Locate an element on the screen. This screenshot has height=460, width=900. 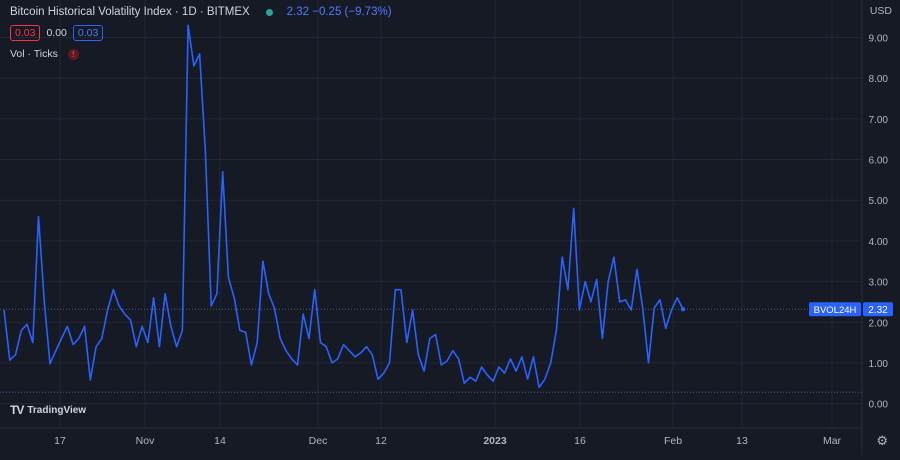
y-tick-label-7: 7.00 is located at coordinates (879, 120).